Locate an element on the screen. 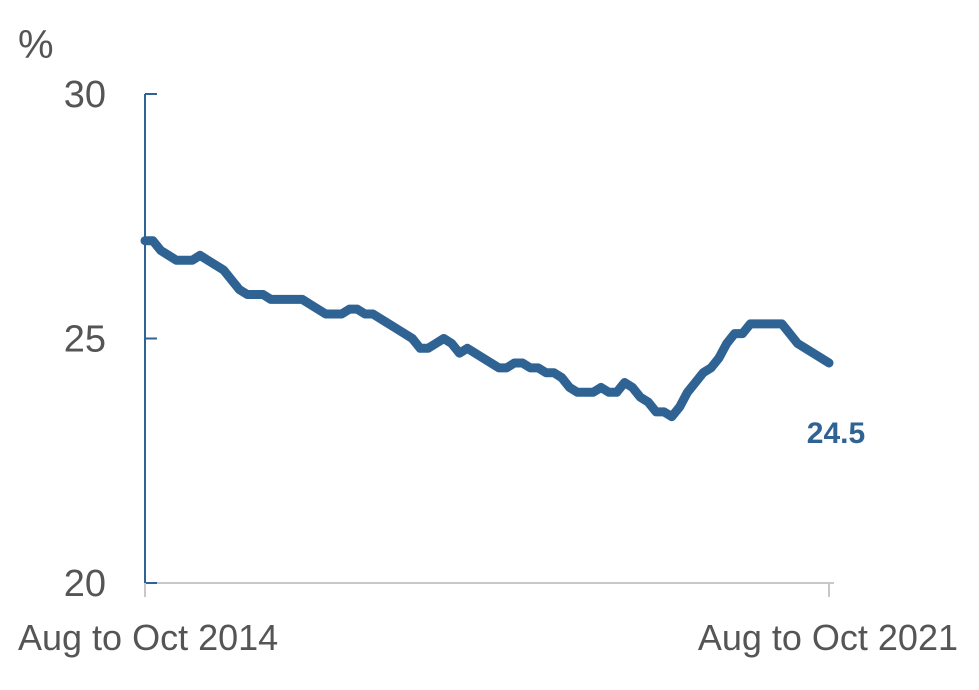 The image size is (979, 690). x-tick-label: Aug to Oct 2014 is located at coordinates (148, 637).